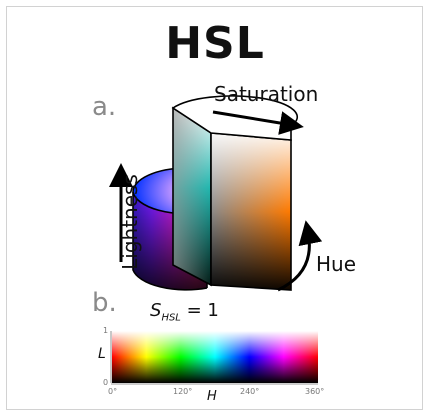  Describe the element at coordinates (315, 391) in the screenshot. I see `h-tick-360: 360°` at that location.